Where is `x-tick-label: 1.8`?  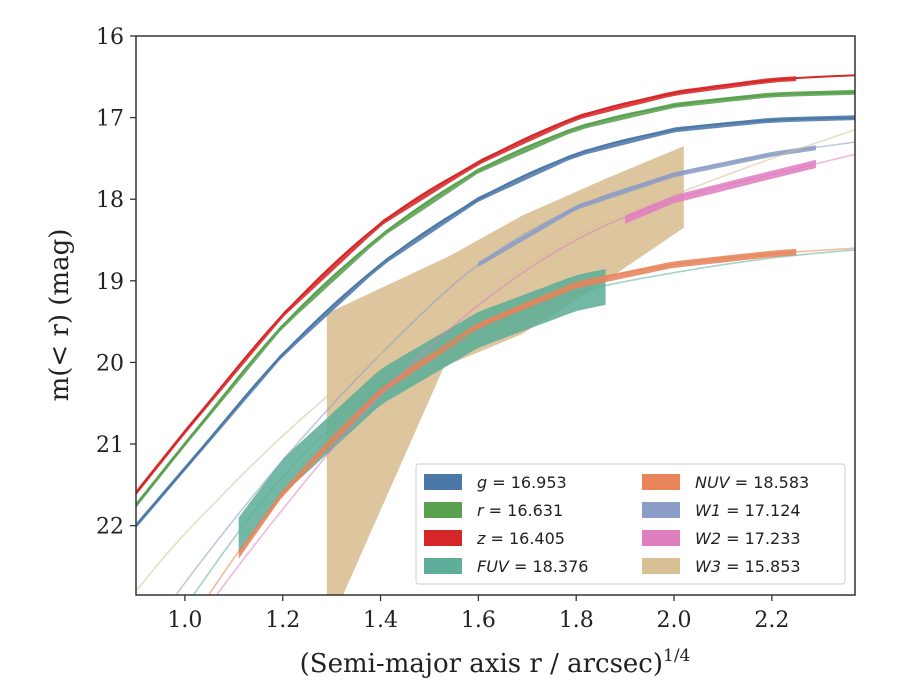
x-tick-label: 1.8 is located at coordinates (576, 620).